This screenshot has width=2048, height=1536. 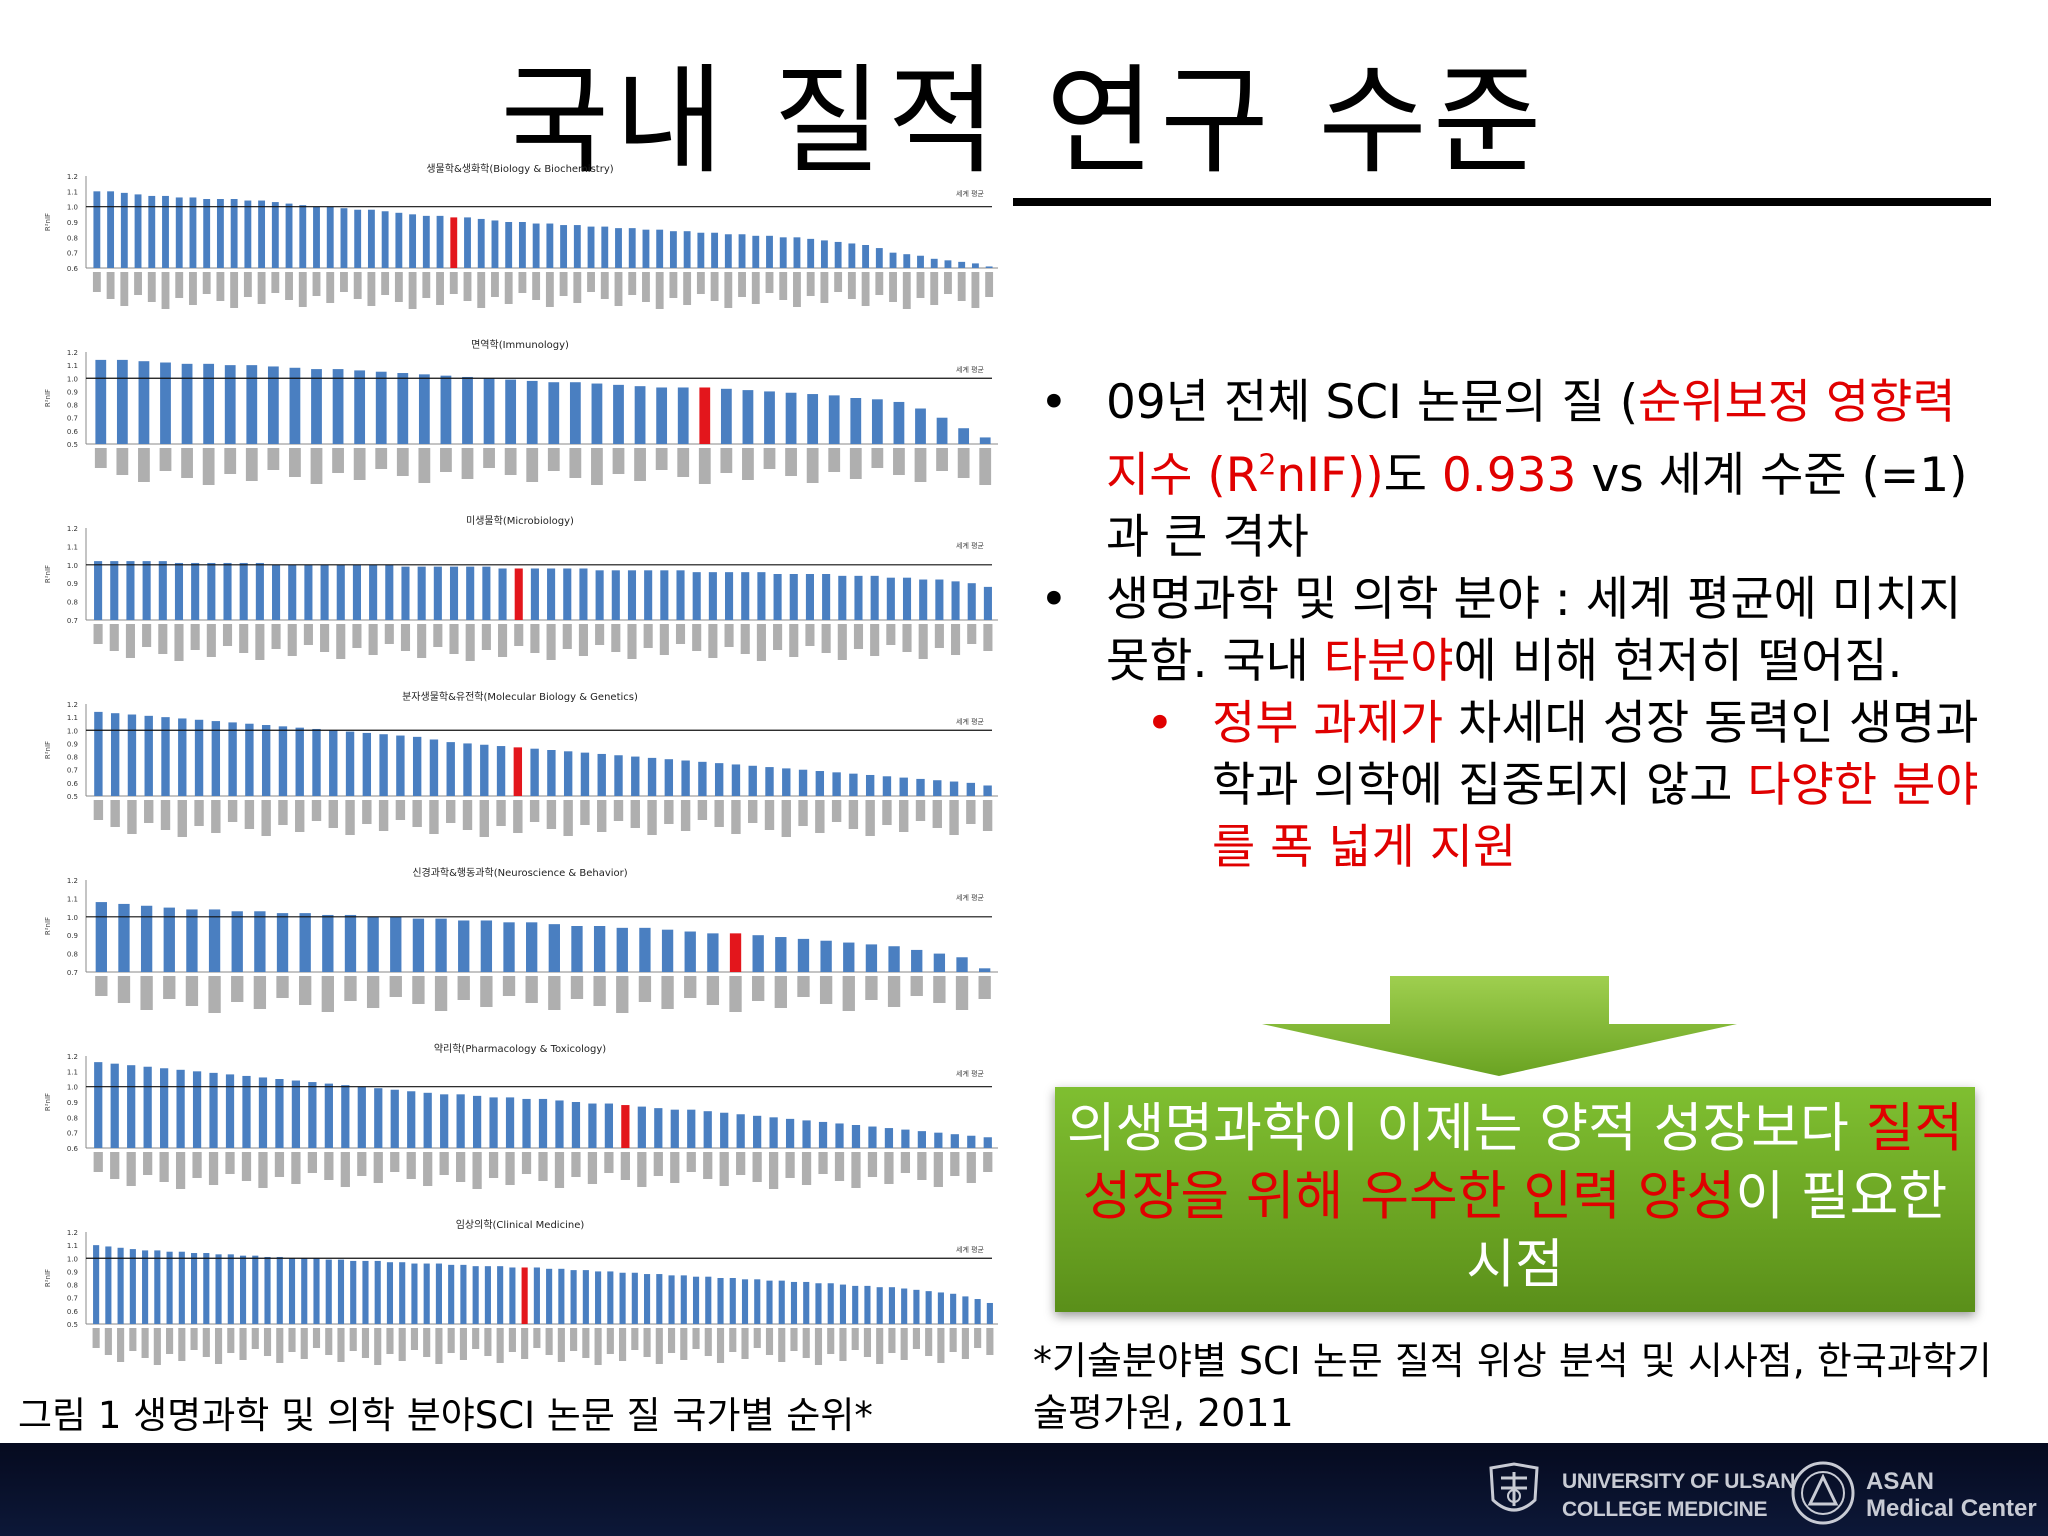 What do you see at coordinates (1509, 475) in the screenshot?
I see `highlight-text: 0.933` at bounding box center [1509, 475].